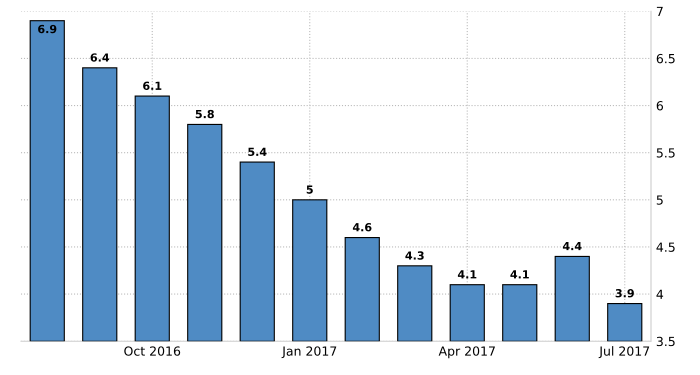 The image size is (700, 375). What do you see at coordinates (665, 247) in the screenshot?
I see `y-tick-label: 4.5` at bounding box center [665, 247].